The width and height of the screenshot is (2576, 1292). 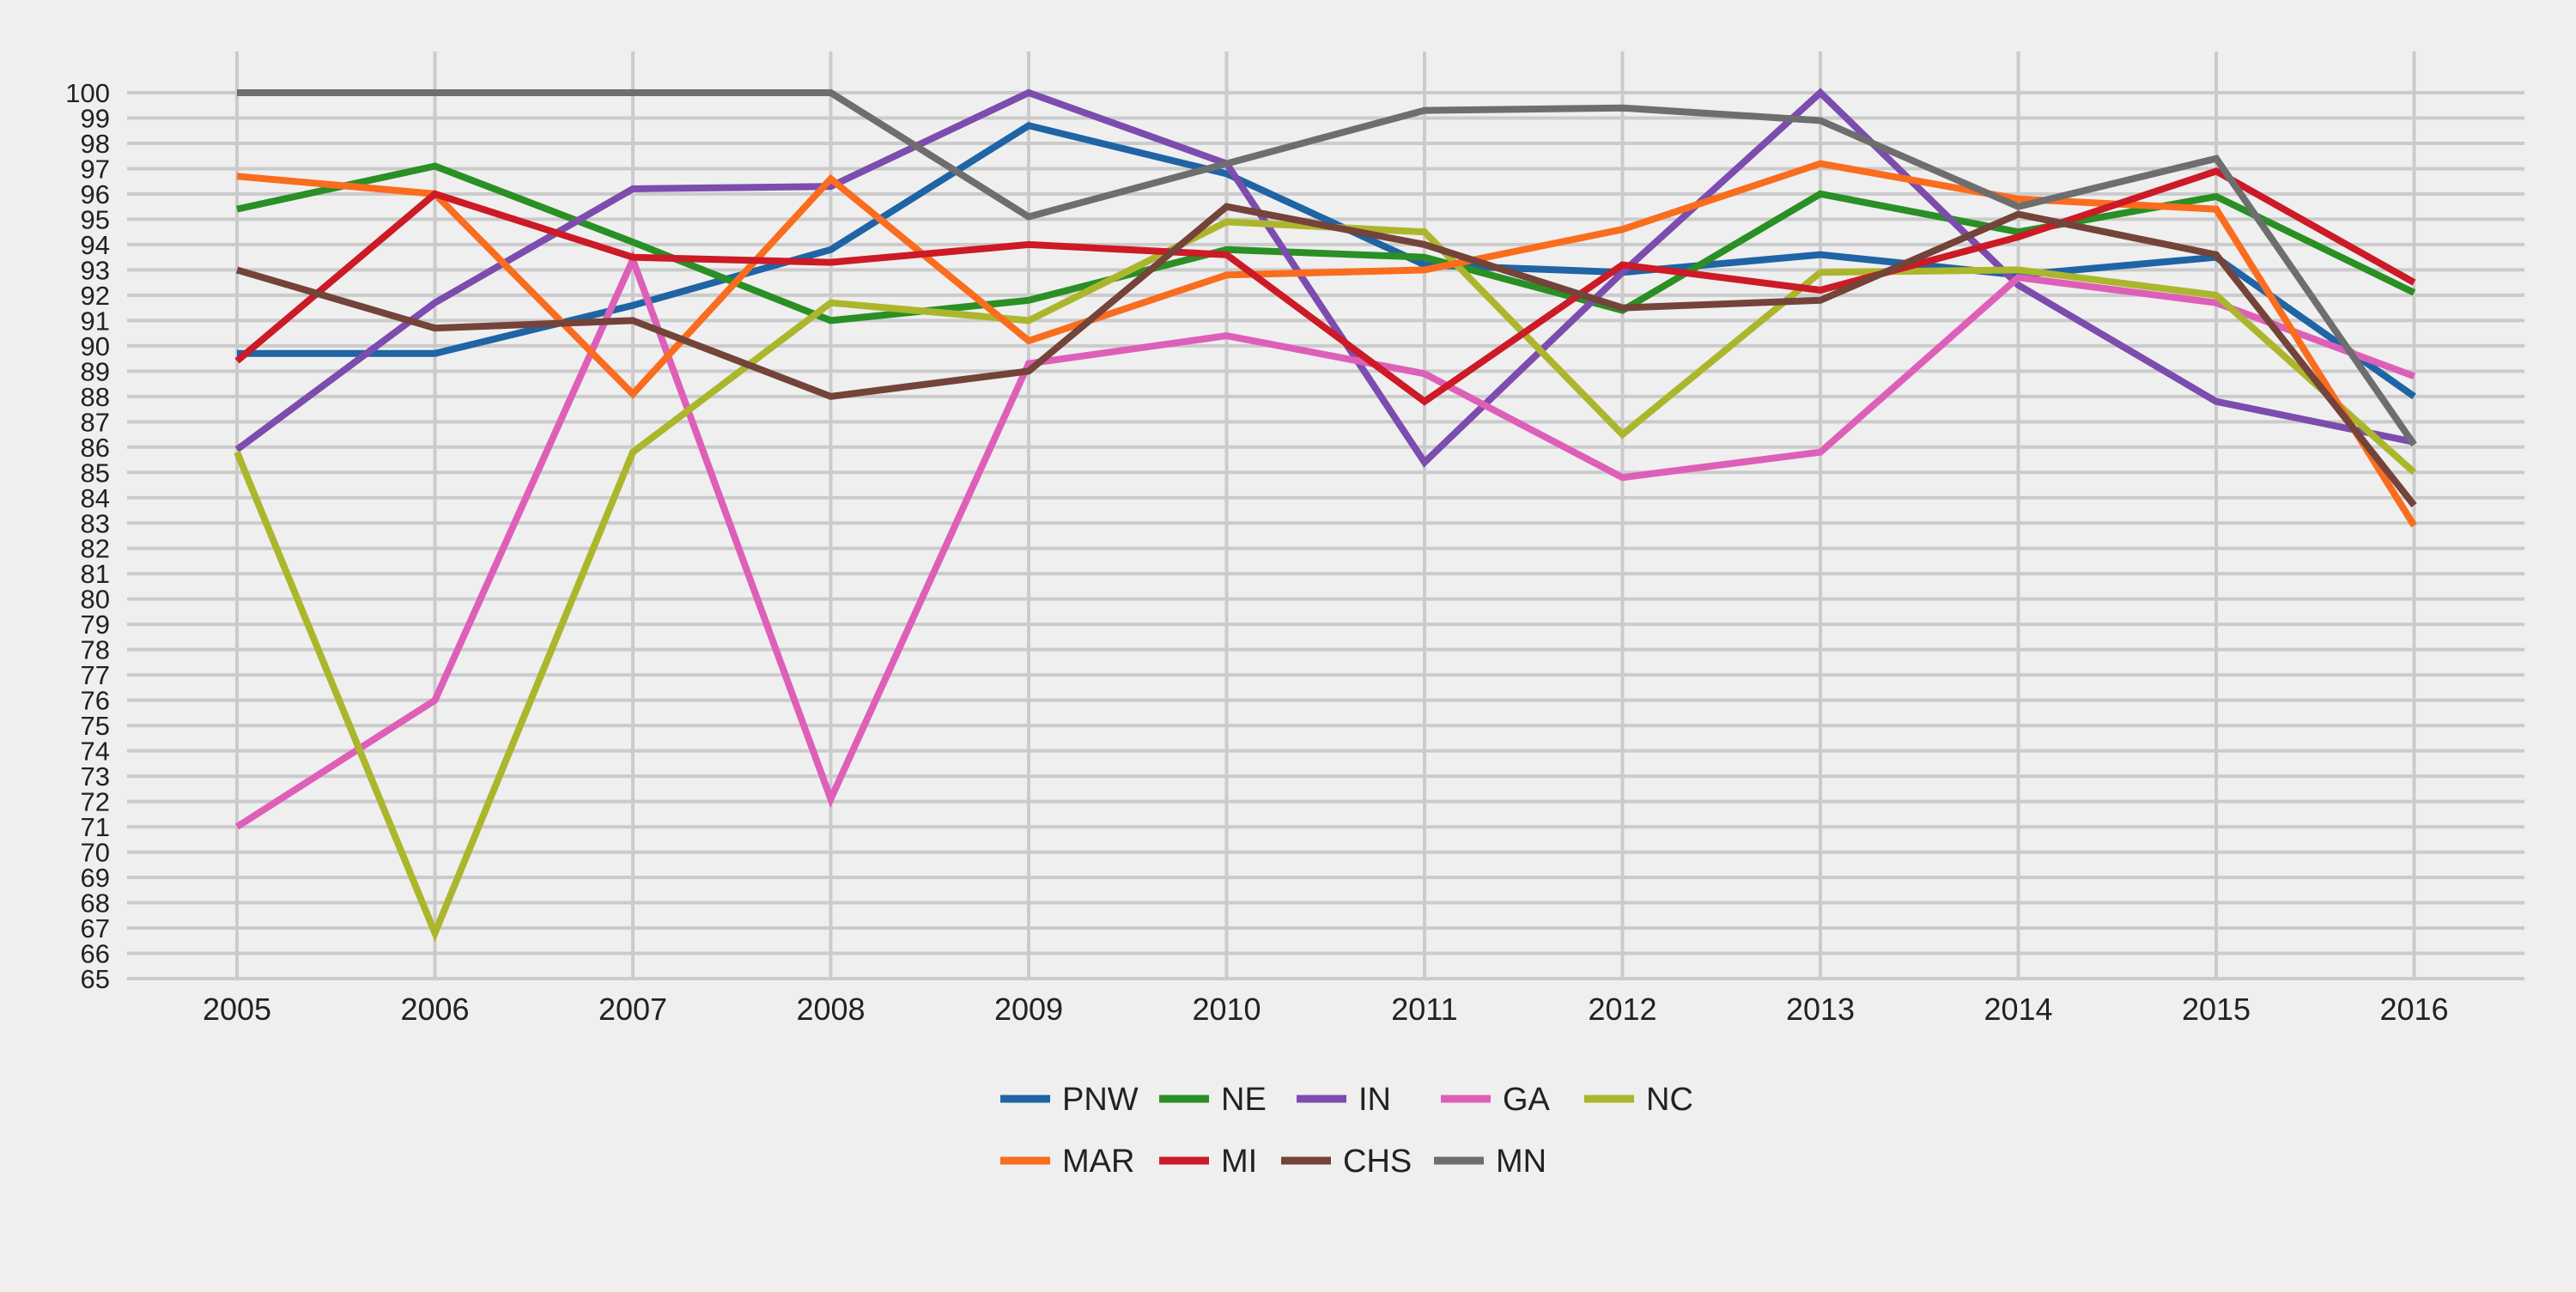 I want to click on x-tick-label: 2006, so click(x=434, y=1009).